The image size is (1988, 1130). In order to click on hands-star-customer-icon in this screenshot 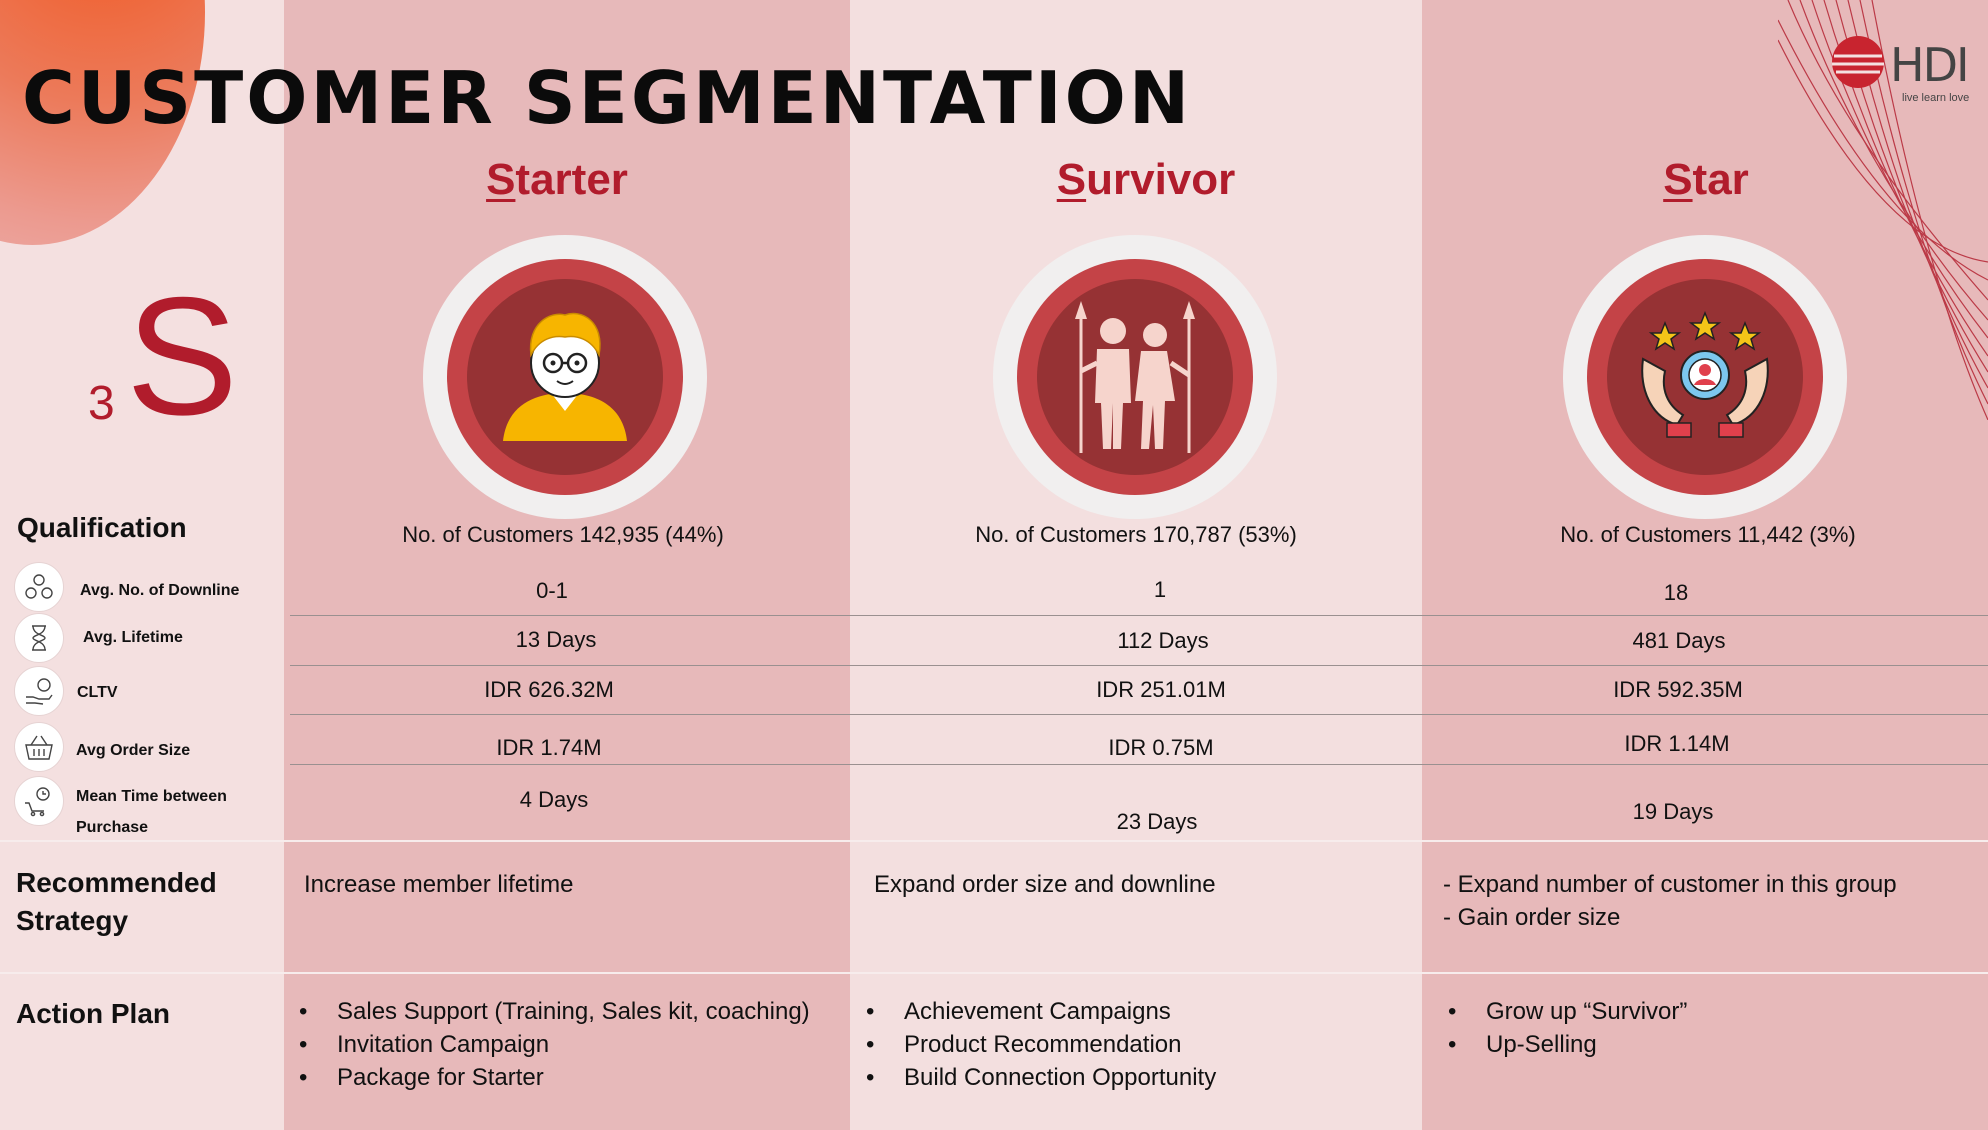, I will do `click(1705, 374)`.